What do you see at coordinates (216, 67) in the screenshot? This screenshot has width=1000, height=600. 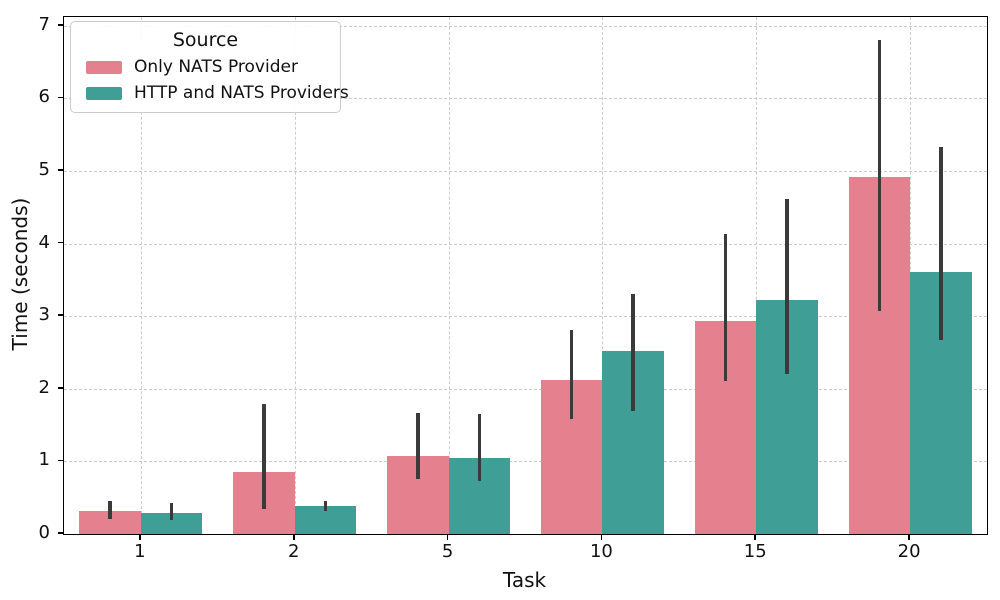 I see `legend-item-label: Only NATS Provider` at bounding box center [216, 67].